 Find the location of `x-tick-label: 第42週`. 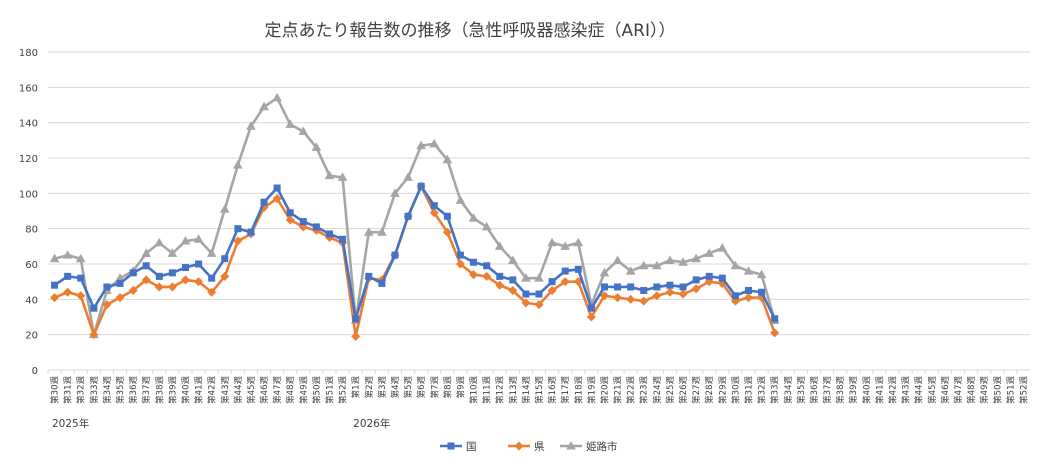

x-tick-label: 第42週 is located at coordinates (893, 390).